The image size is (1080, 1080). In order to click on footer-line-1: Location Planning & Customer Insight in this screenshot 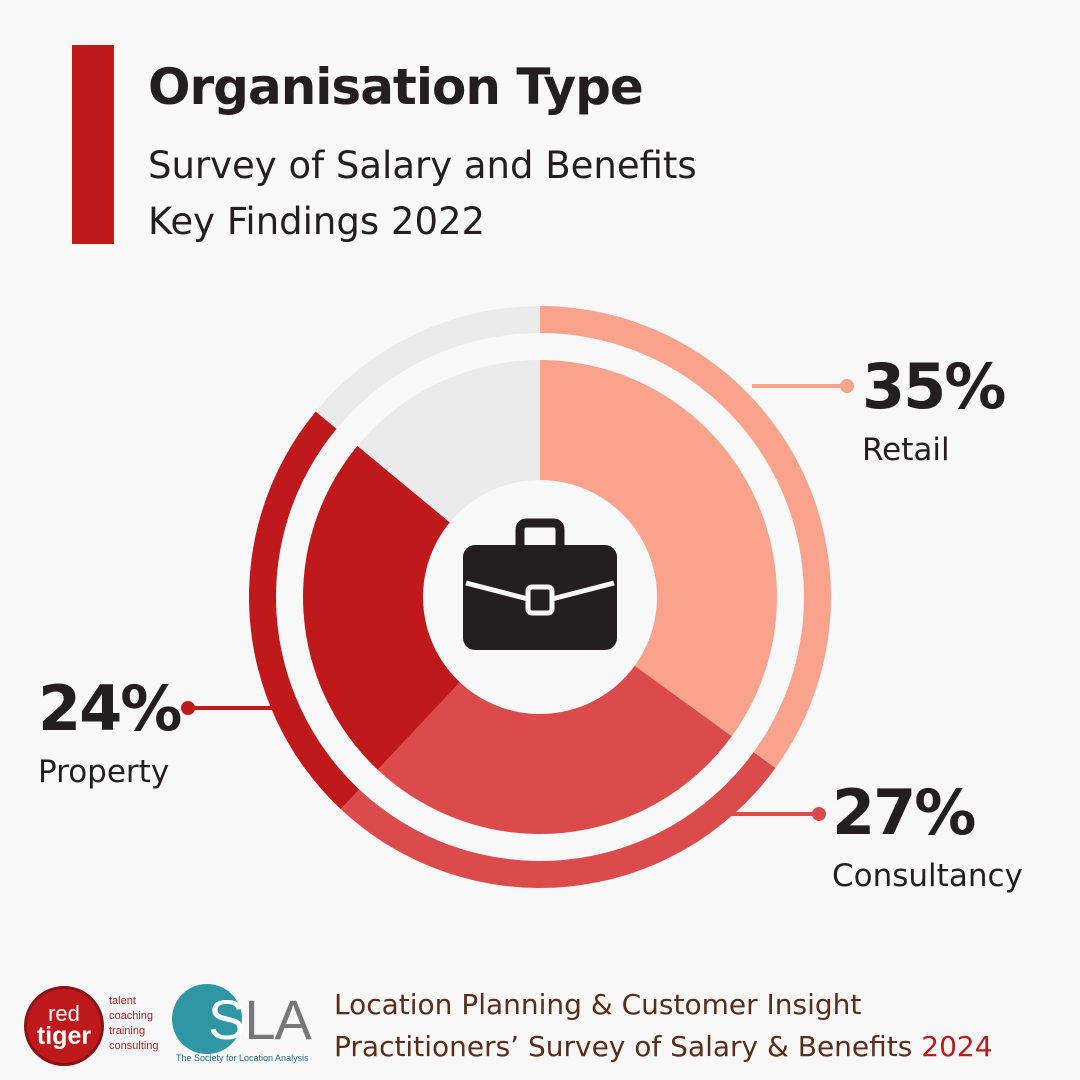, I will do `click(598, 1004)`.